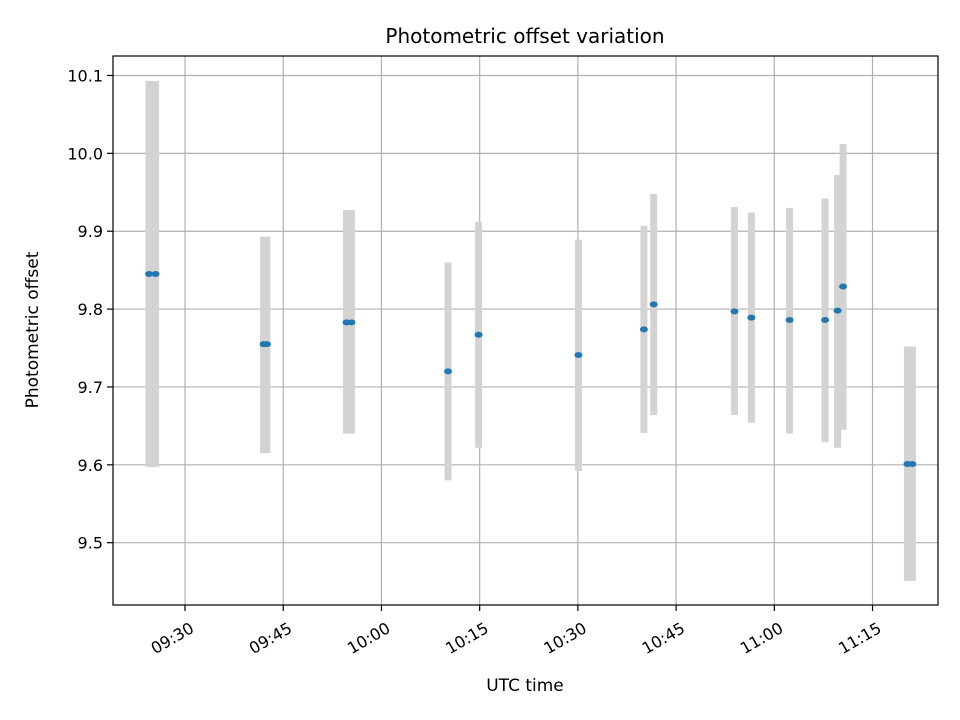 This screenshot has height=720, width=960. What do you see at coordinates (90, 465) in the screenshot?
I see `y-tick-label: 9.6` at bounding box center [90, 465].